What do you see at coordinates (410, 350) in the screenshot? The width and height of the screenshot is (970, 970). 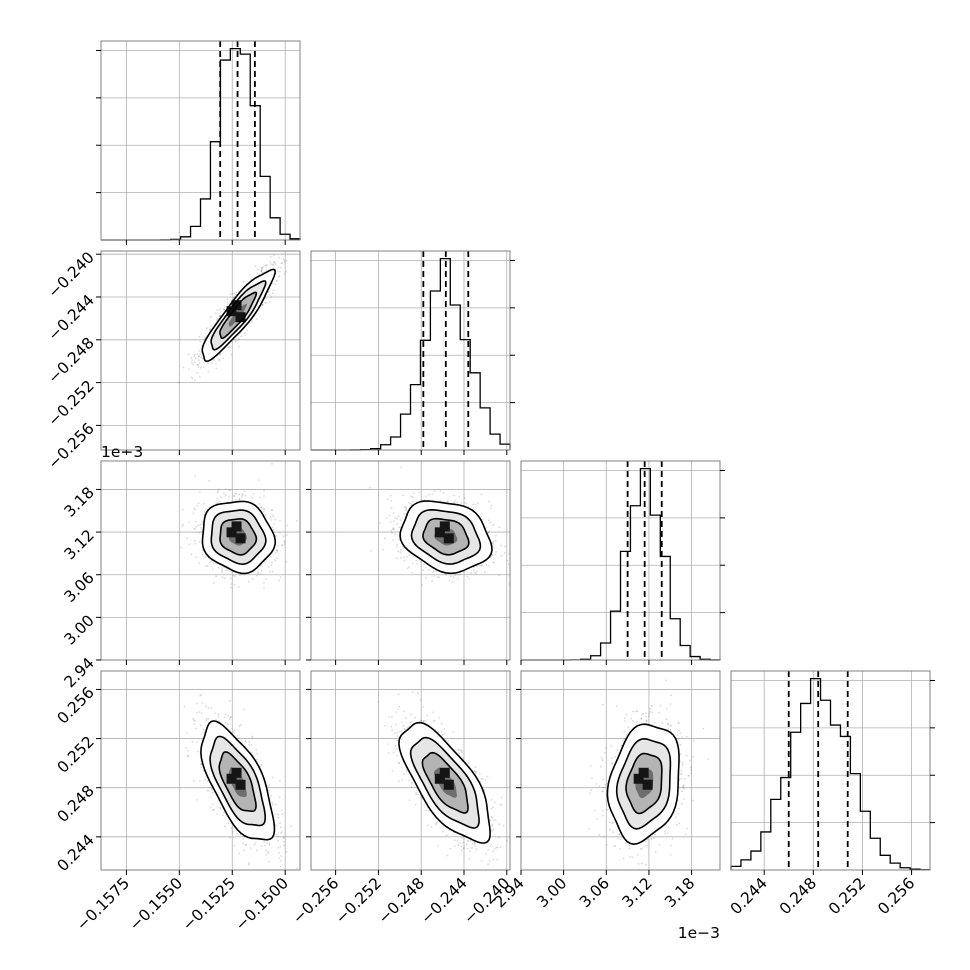 I see `axis-frame` at bounding box center [410, 350].